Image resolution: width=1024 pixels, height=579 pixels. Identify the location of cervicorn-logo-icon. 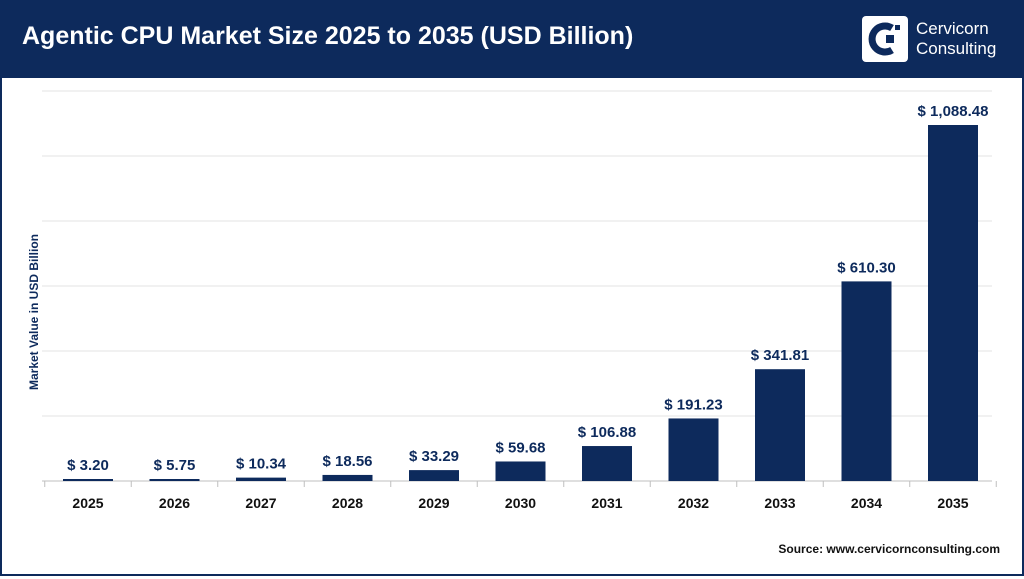
(885, 39).